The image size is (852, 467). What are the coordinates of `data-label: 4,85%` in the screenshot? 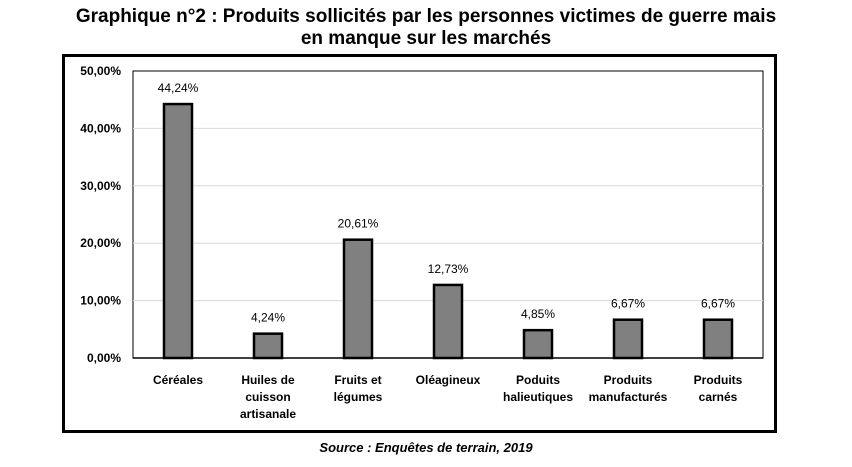 It's located at (538, 314).